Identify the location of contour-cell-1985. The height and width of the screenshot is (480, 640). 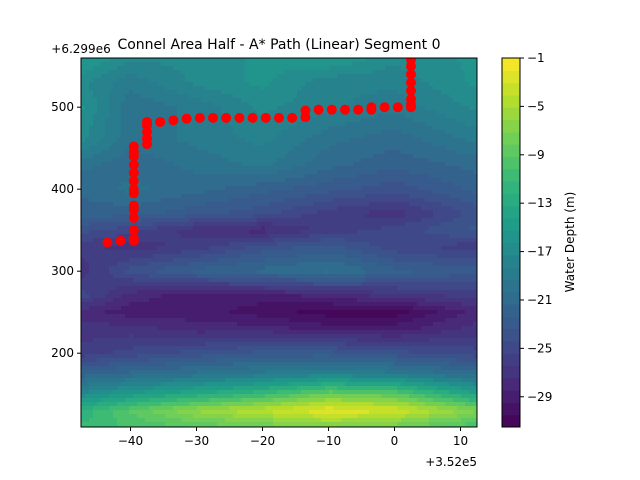
(103, 140).